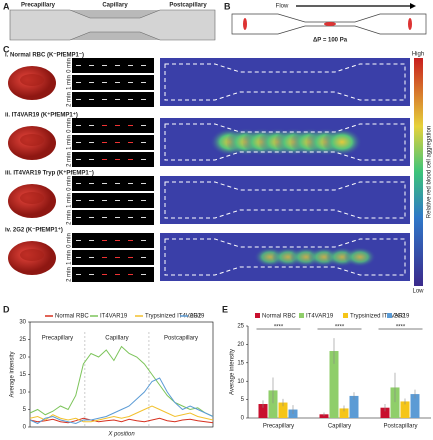 Image resolution: width=433 pixels, height=440 pixels. I want to click on x-tick-label: Postcapillary, so click(400, 427).